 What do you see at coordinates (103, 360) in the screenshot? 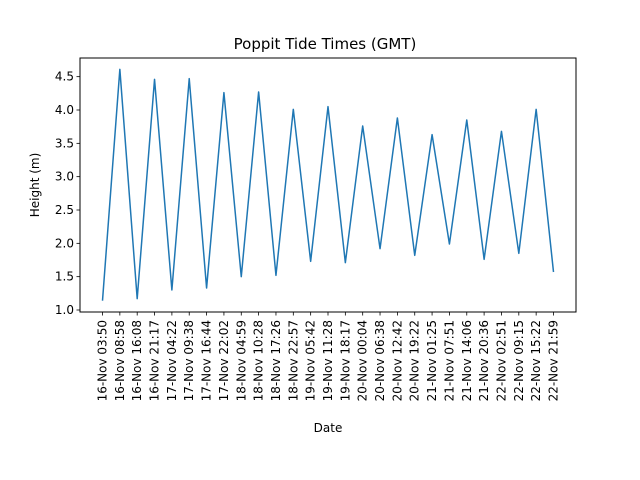
I see `x-tick-label: 16-Nov 03:50` at bounding box center [103, 360].